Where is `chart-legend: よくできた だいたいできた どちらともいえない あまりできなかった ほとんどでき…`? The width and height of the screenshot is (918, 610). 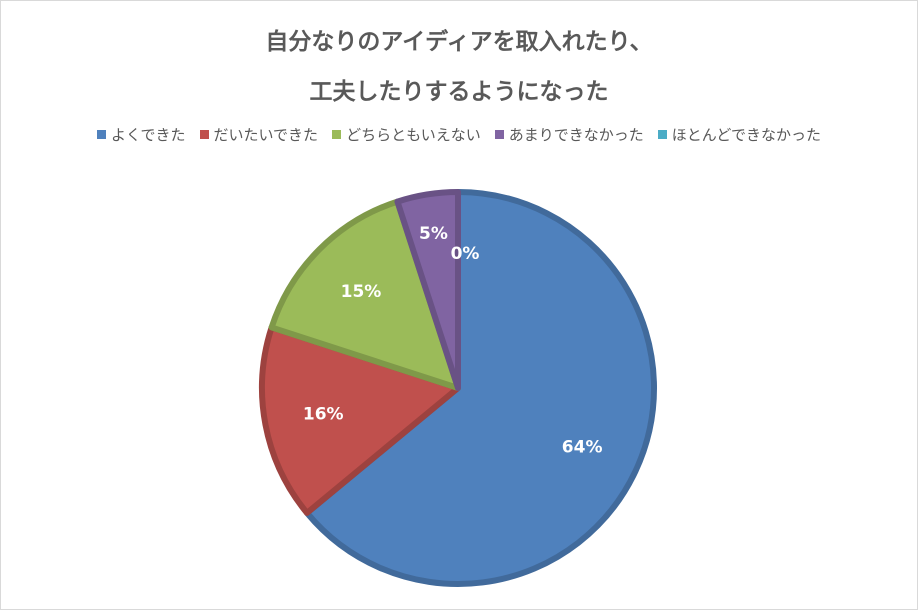 chart-legend: よくできた だいたいできた どちらともいえない あまりできなかった ほとんどでき… is located at coordinates (459, 134).